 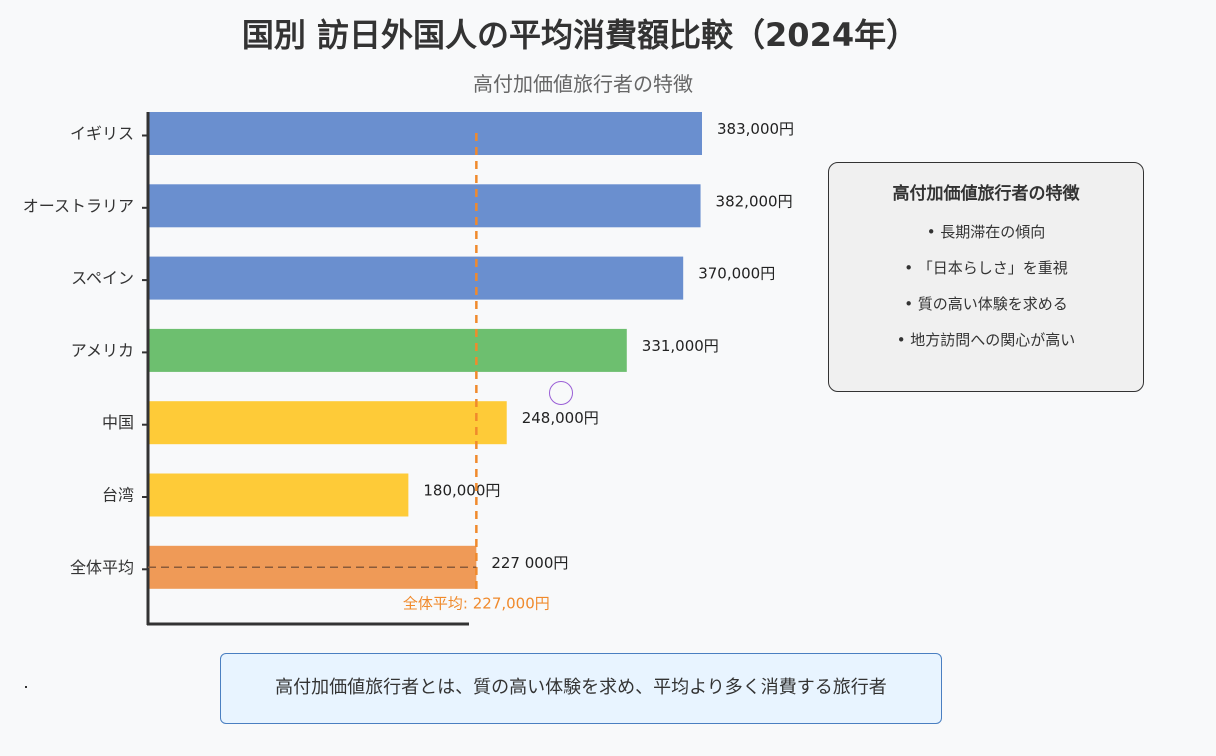 What do you see at coordinates (680, 346) in the screenshot?
I see `data-label: 331,000円` at bounding box center [680, 346].